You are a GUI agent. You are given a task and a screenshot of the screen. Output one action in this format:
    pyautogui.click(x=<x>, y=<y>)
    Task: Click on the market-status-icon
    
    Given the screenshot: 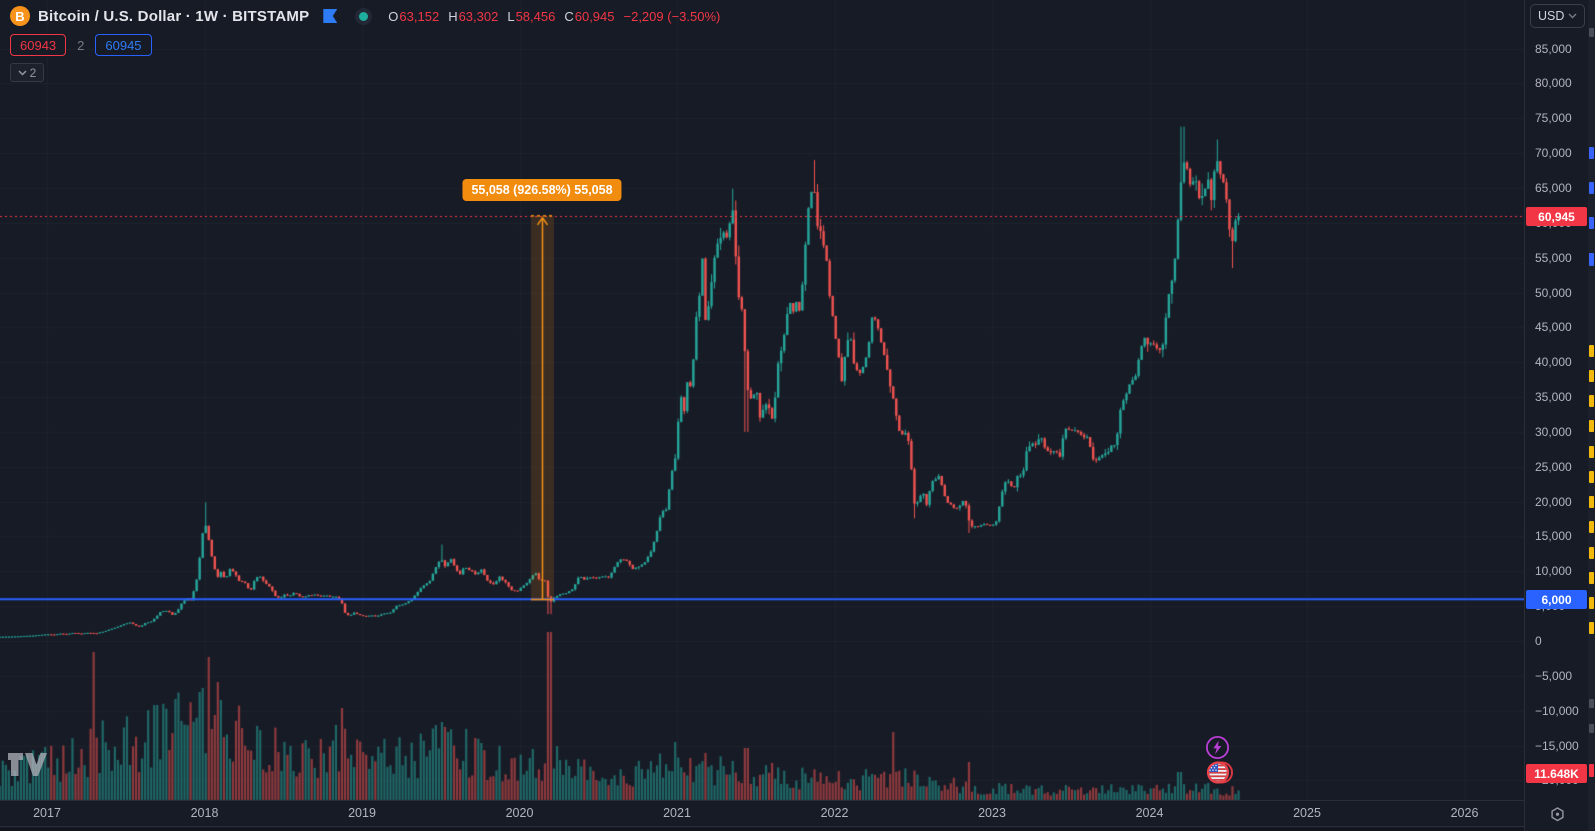 What is the action you would take?
    pyautogui.click(x=364, y=16)
    